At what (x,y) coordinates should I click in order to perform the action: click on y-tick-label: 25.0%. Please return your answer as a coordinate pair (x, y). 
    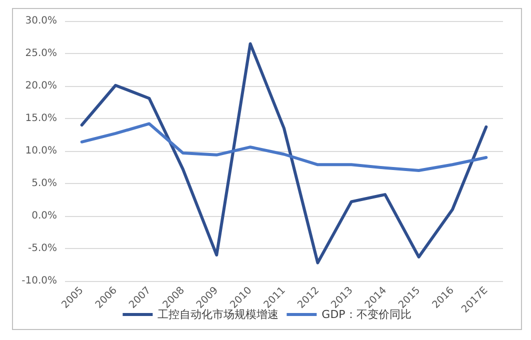
    Looking at the image, I should click on (41, 53).